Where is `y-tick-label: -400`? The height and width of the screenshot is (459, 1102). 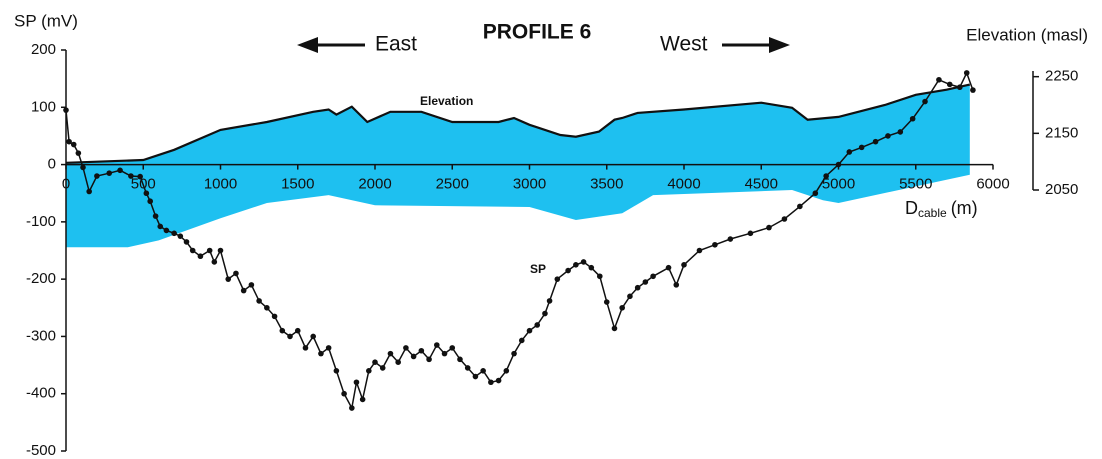 y-tick-label: -400 is located at coordinates (41, 393).